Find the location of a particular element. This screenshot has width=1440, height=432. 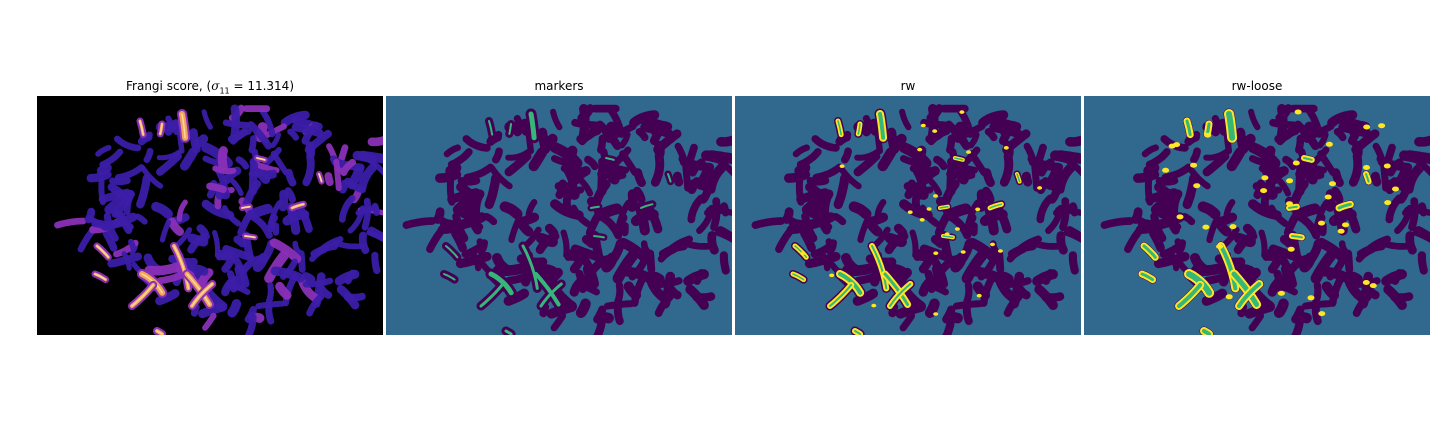

frangi-vessel-peak is located at coordinates (261, 159).